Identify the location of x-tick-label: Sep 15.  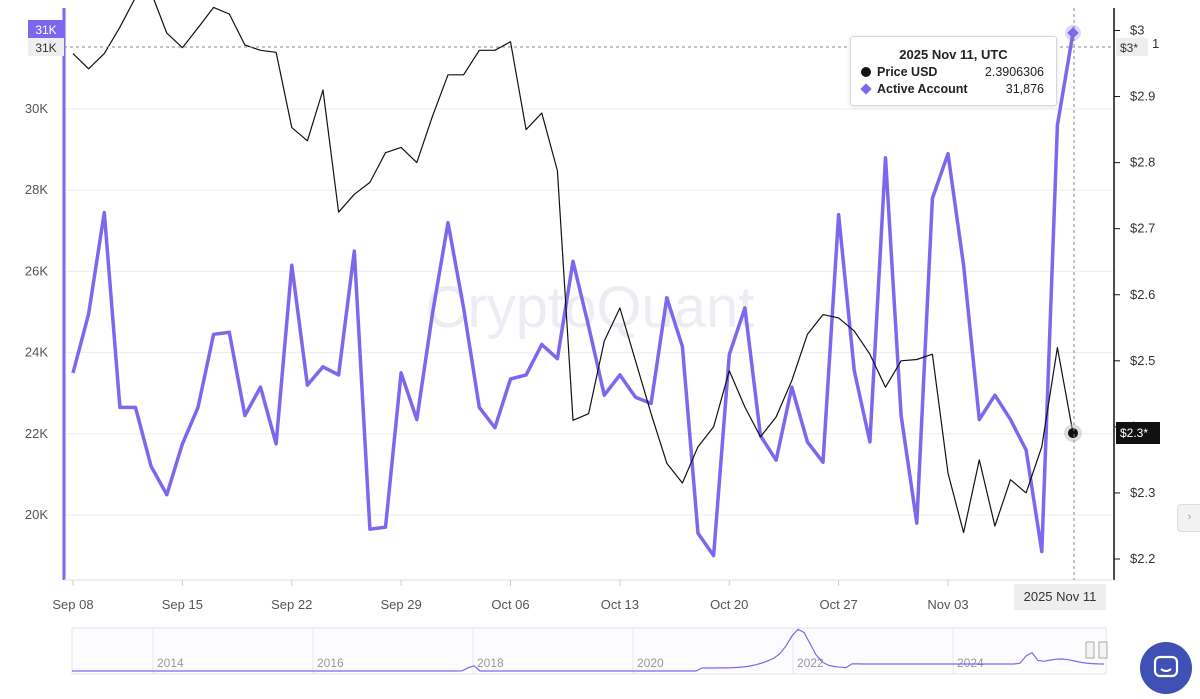
(182, 604).